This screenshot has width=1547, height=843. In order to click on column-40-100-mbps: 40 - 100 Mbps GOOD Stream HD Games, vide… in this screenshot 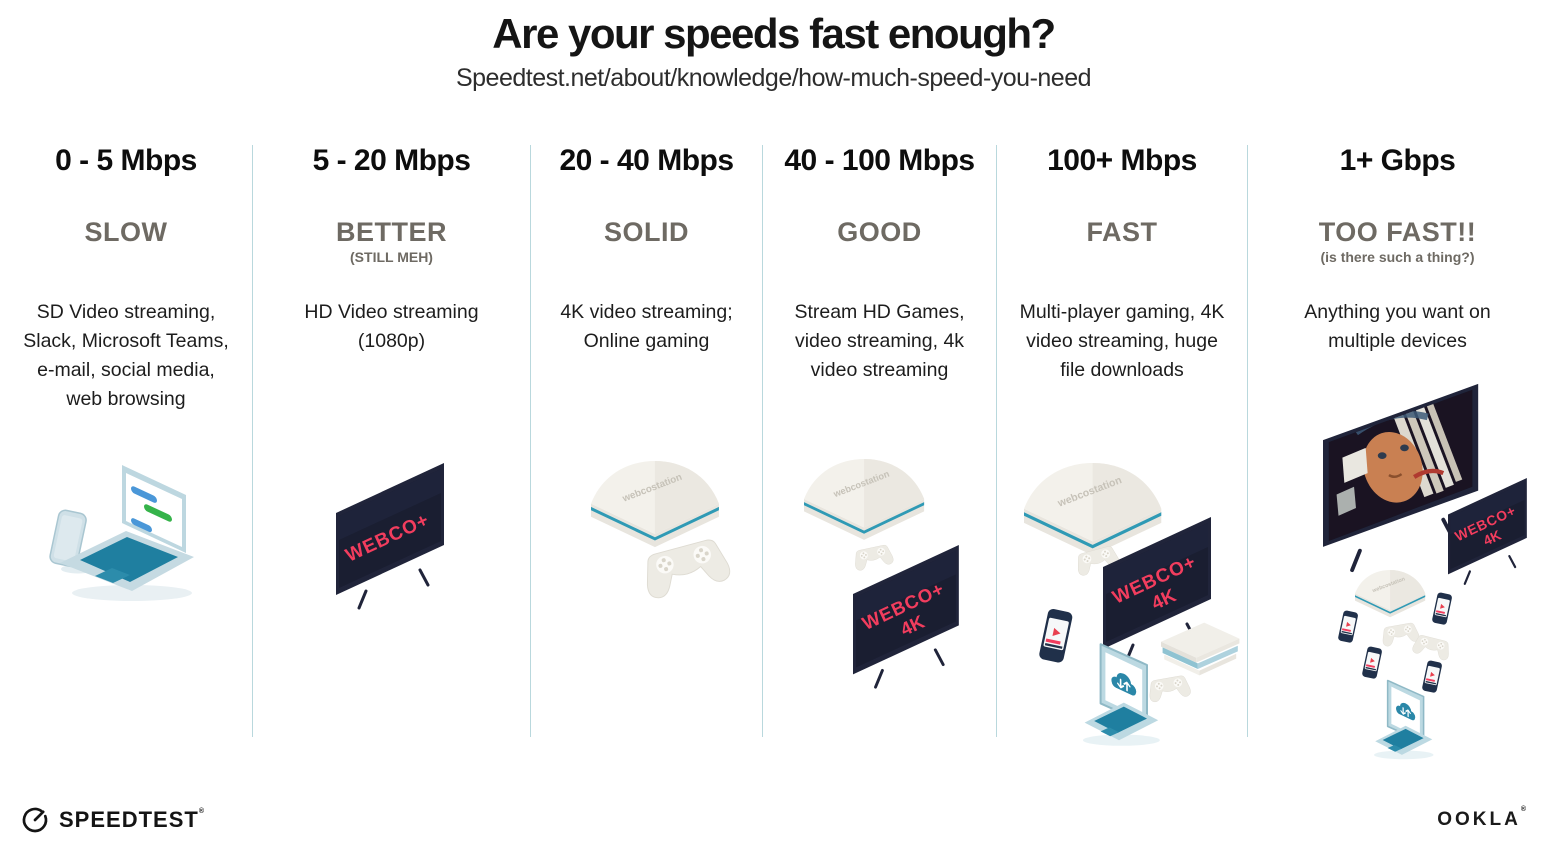, I will do `click(879, 441)`.